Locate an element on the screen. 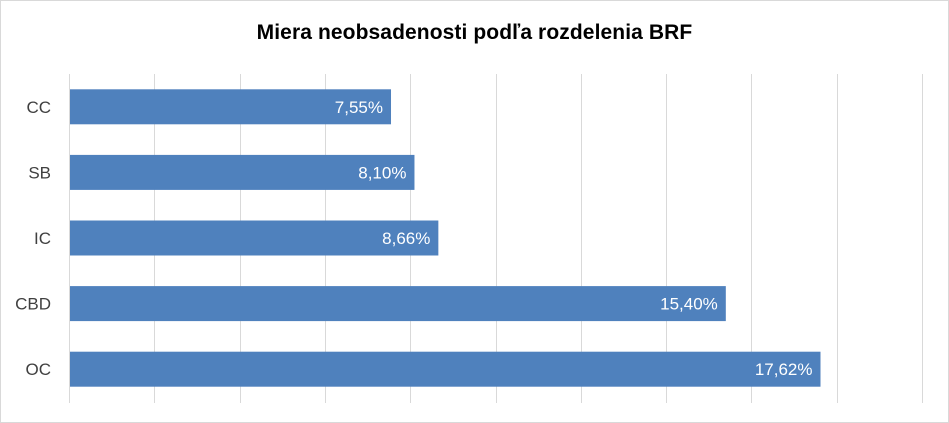  chart-title: Miera neobsadenosti podľa rozdelenia BRF is located at coordinates (474, 32).